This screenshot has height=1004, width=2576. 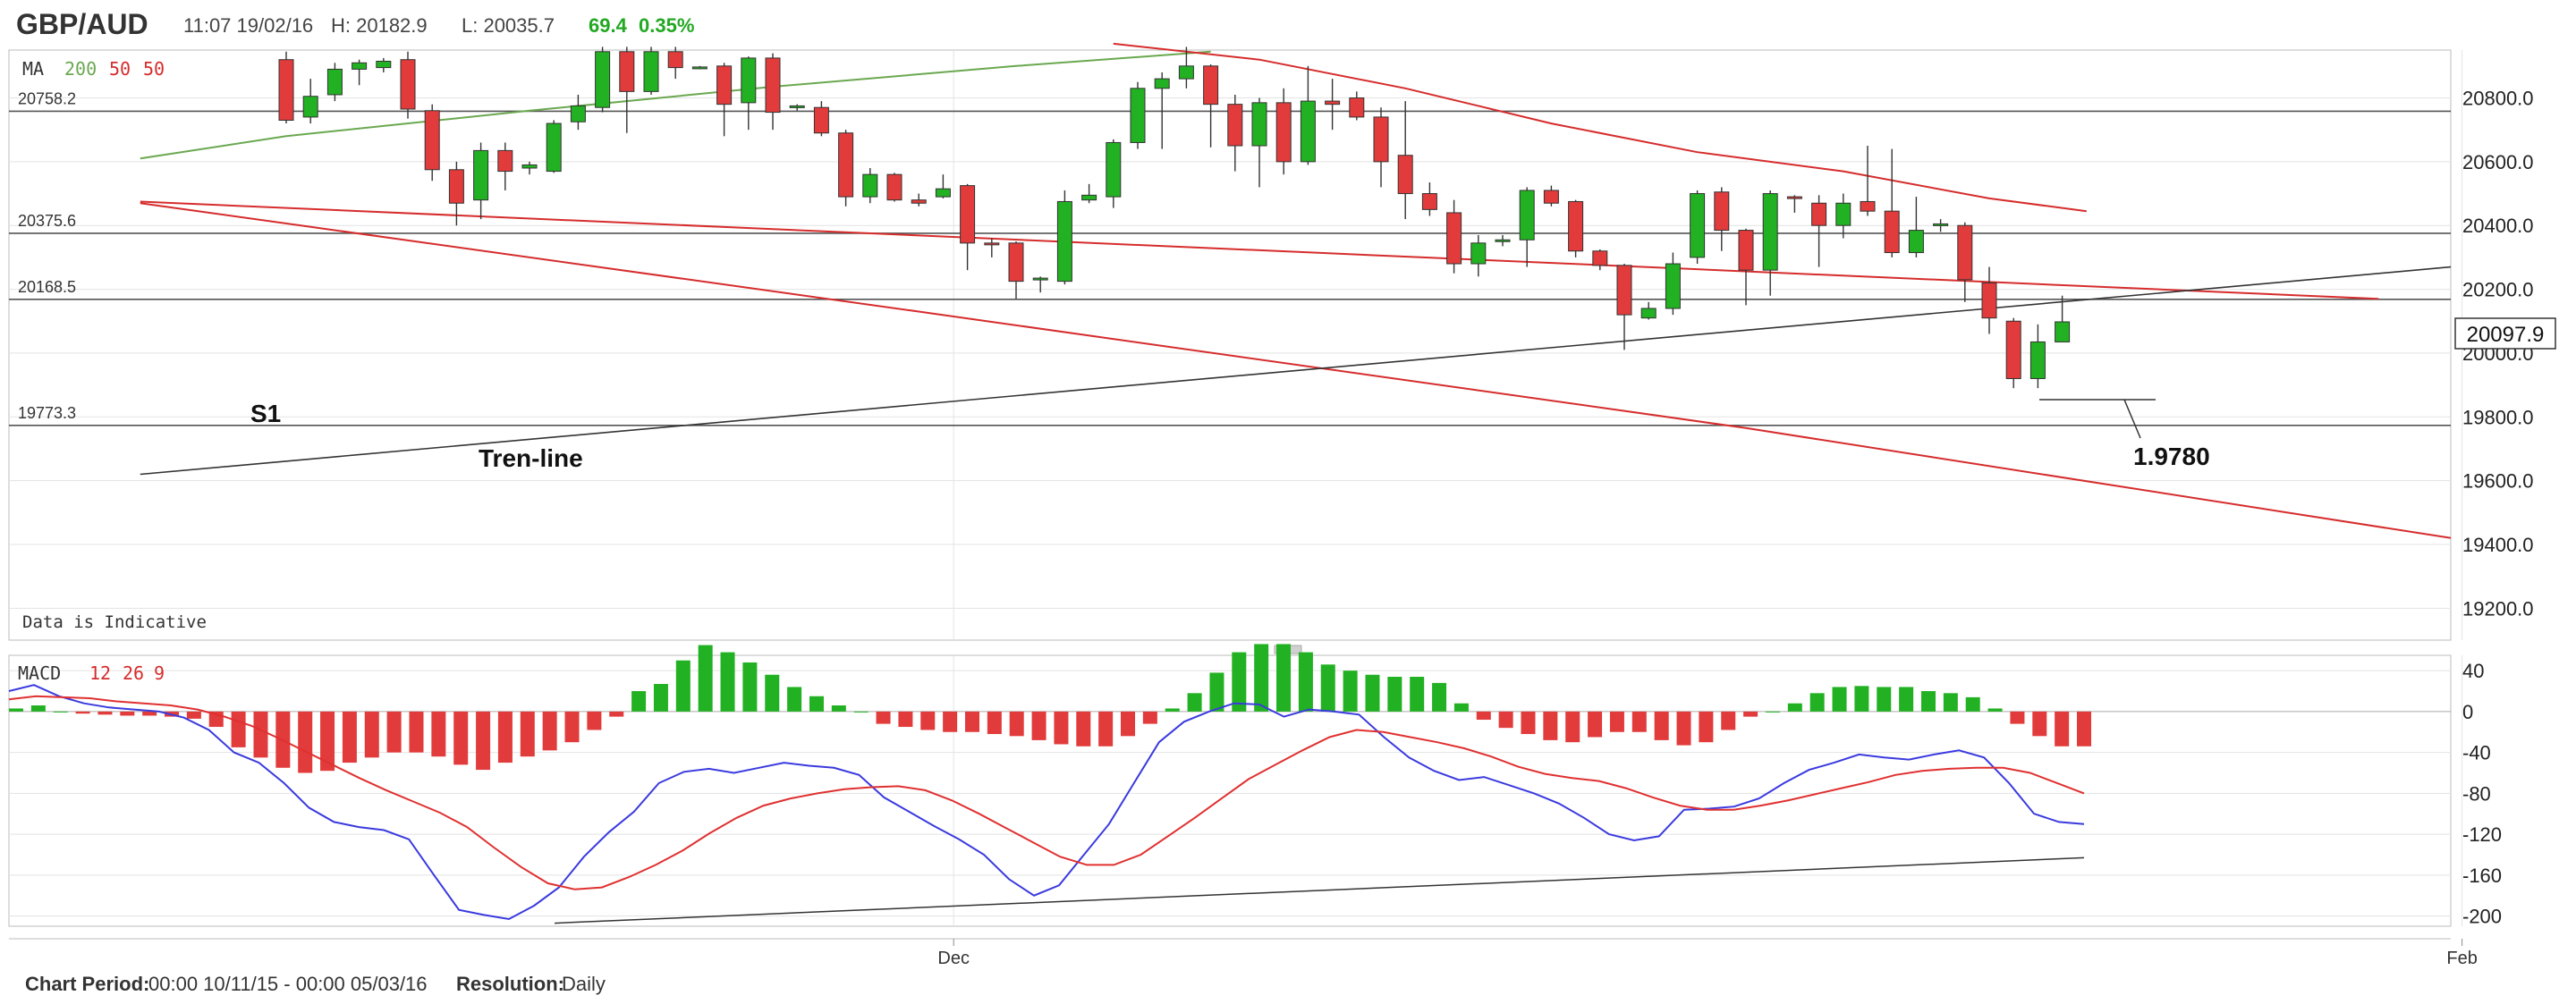 What do you see at coordinates (82, 24) in the screenshot?
I see `symbol-title: GBP/AUD` at bounding box center [82, 24].